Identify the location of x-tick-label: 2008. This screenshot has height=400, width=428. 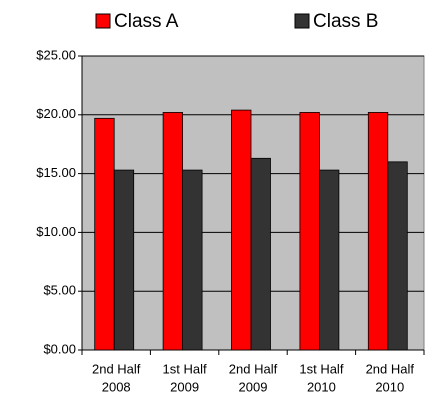
(116, 386).